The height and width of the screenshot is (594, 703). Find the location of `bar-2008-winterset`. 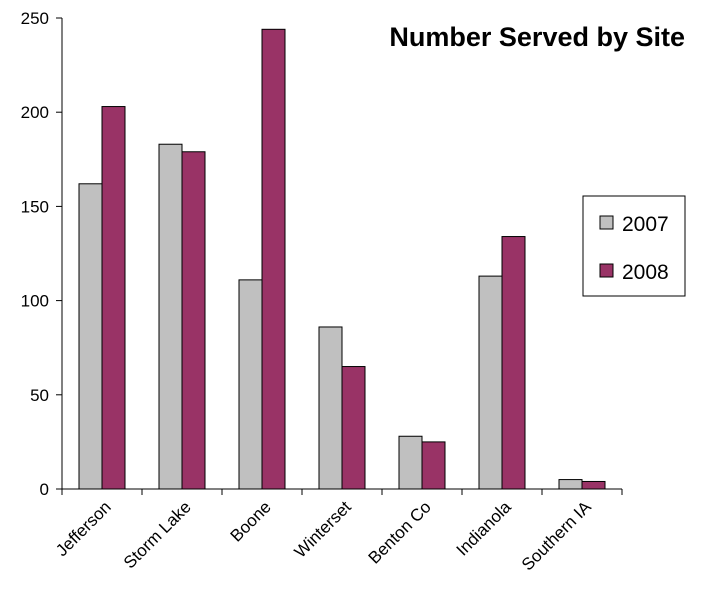

bar-2008-winterset is located at coordinates (353, 428).